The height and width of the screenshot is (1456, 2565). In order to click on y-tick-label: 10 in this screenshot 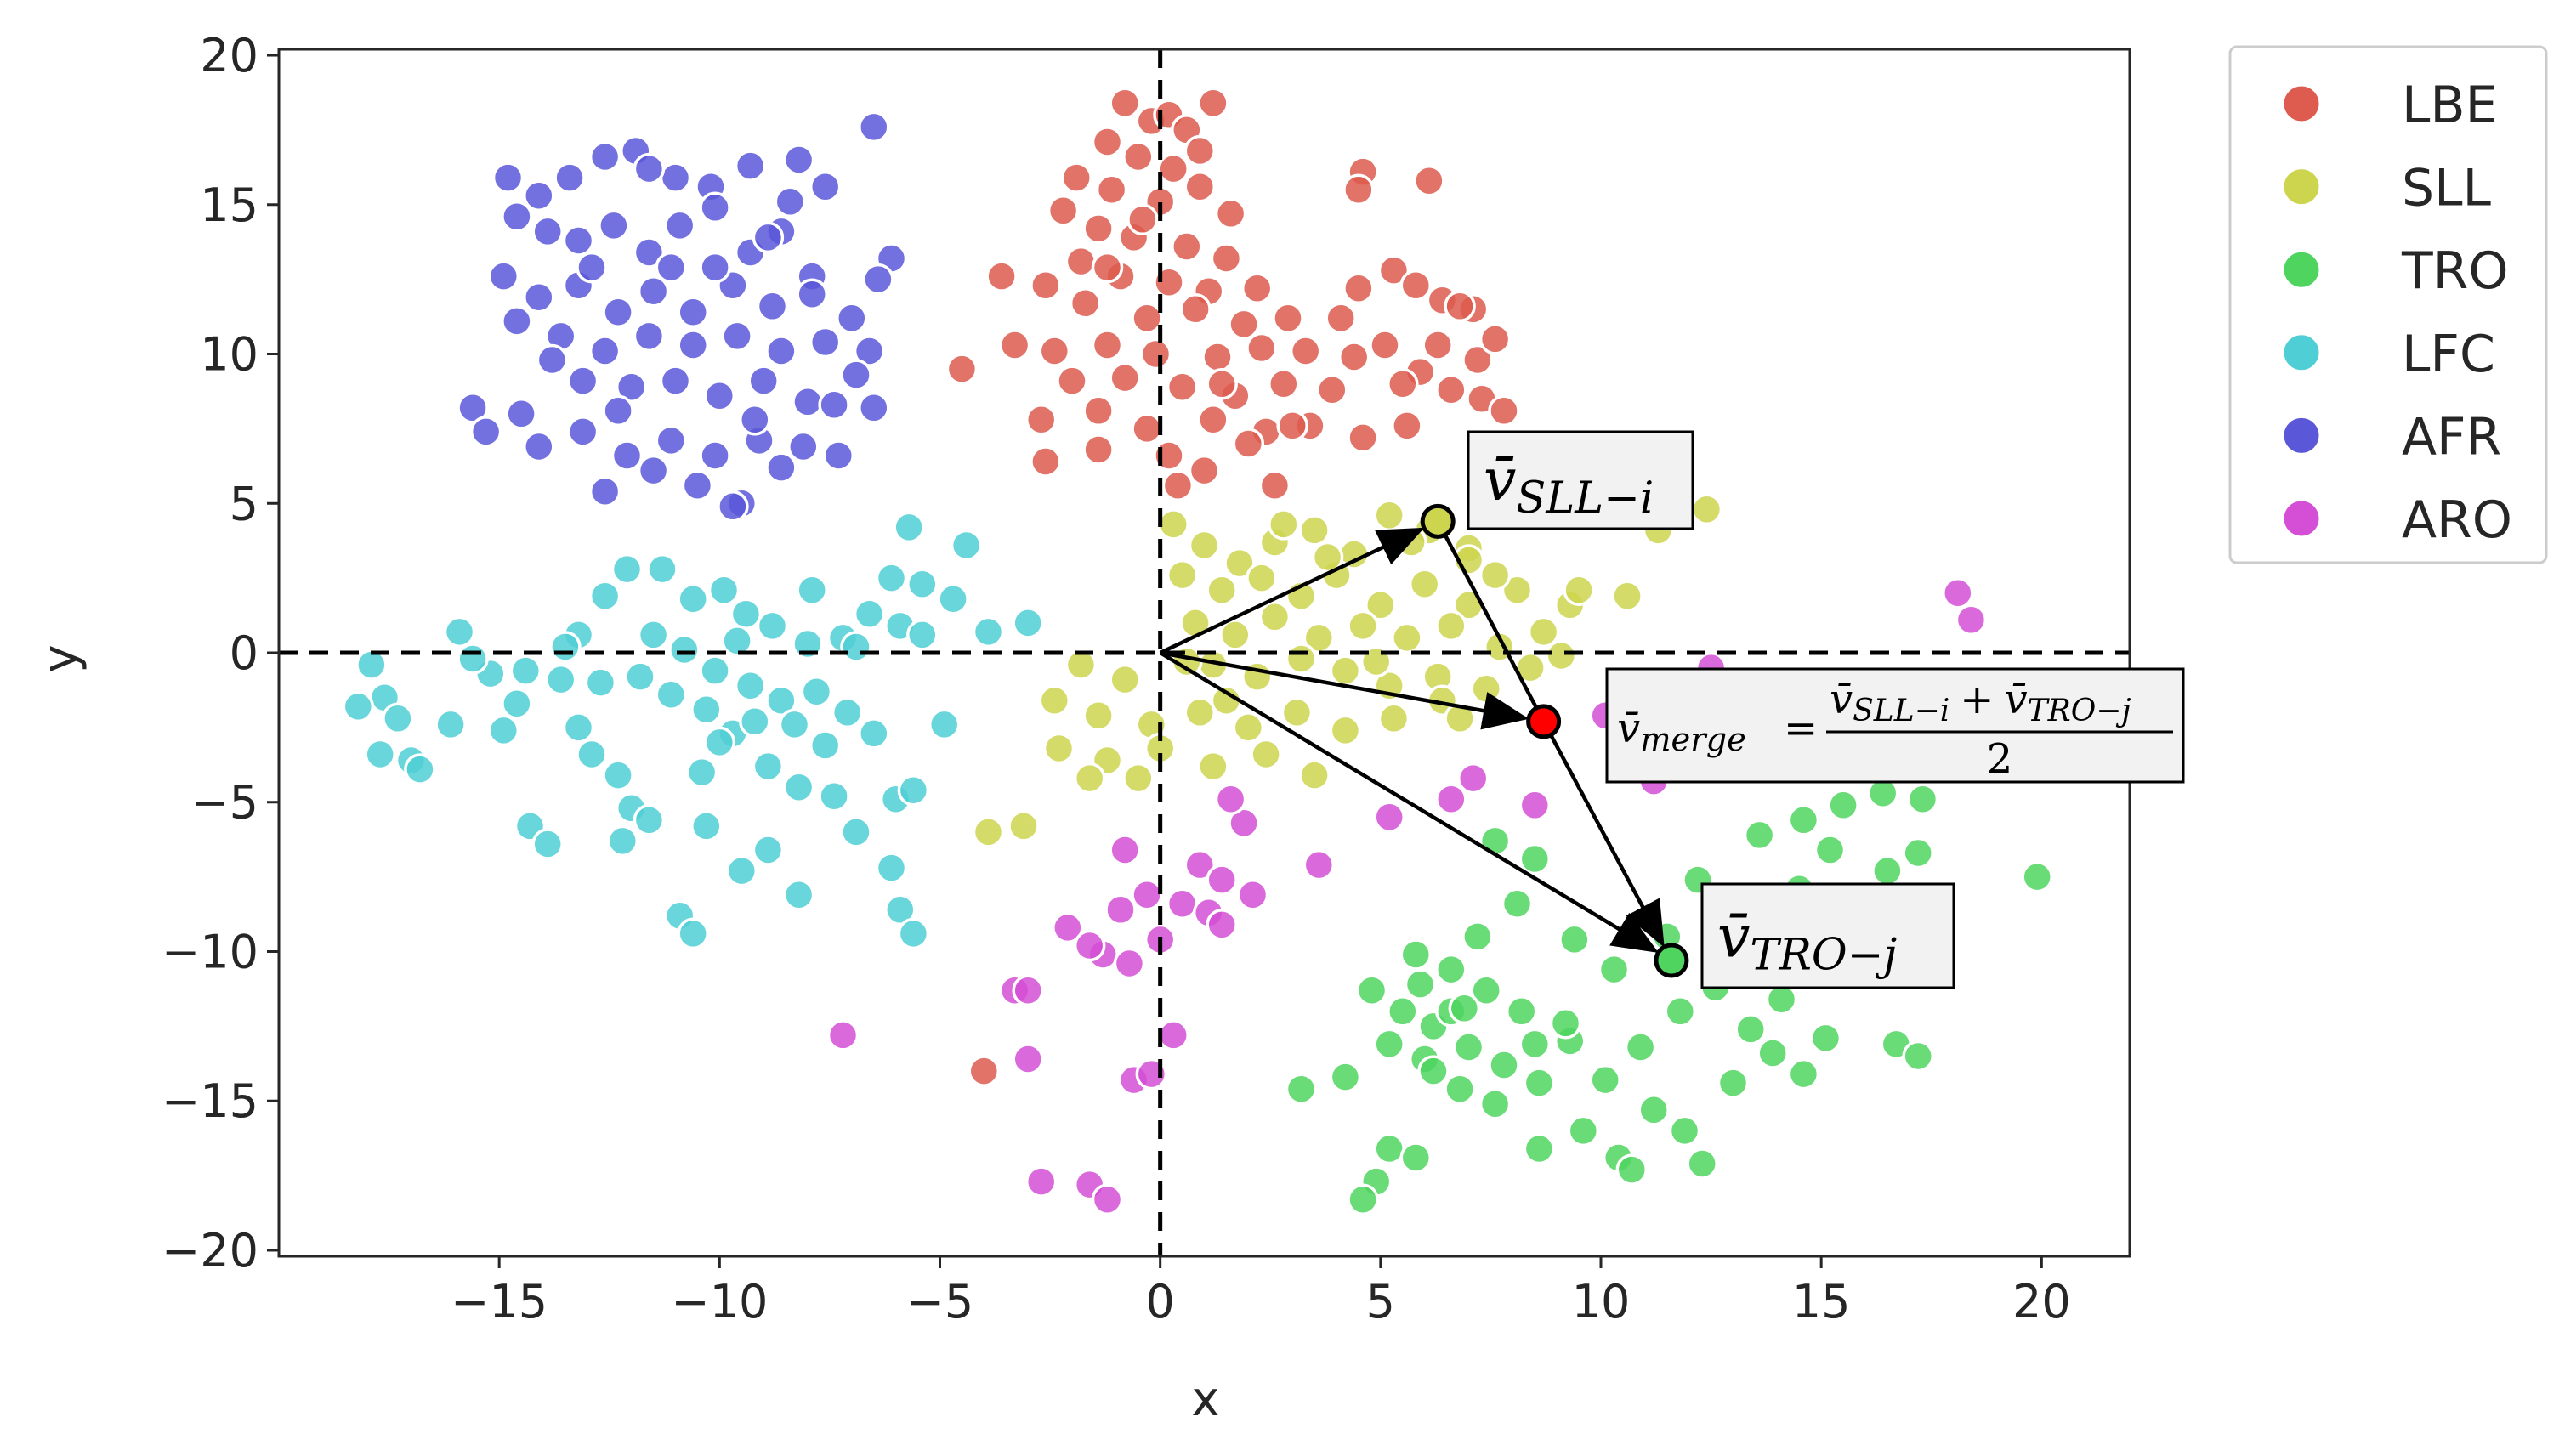, I will do `click(229, 355)`.